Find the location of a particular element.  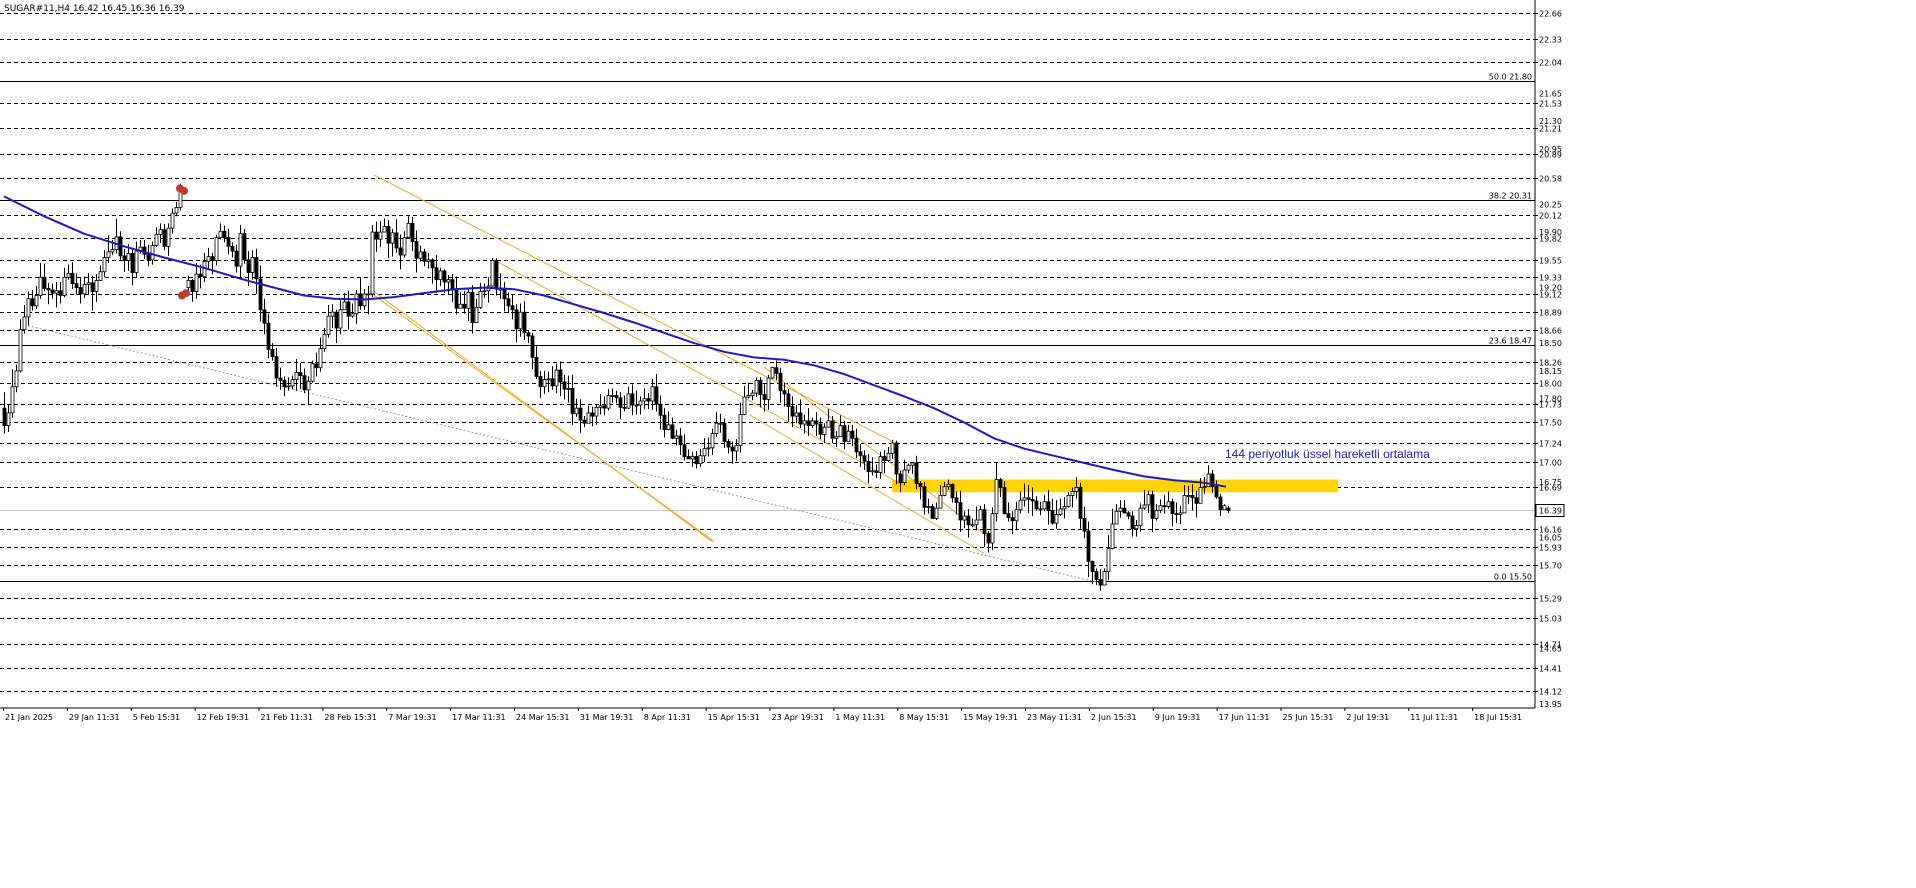

level-label: 17.00 is located at coordinates (1550, 463).